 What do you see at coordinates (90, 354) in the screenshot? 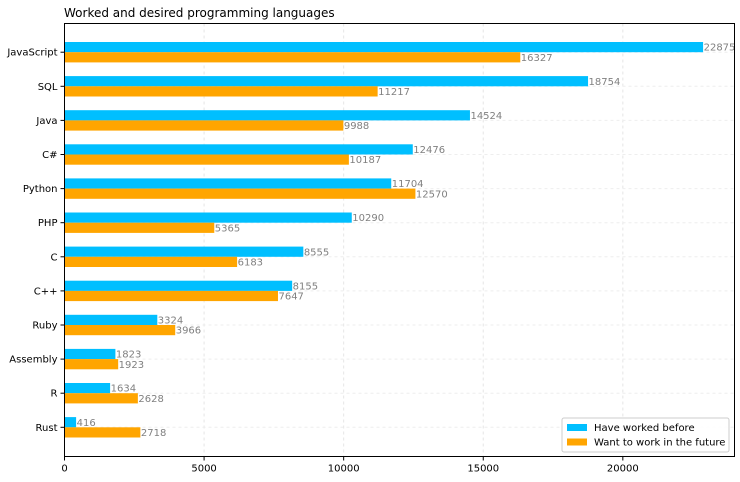
I see `bar-assembly-have-worked-before` at bounding box center [90, 354].